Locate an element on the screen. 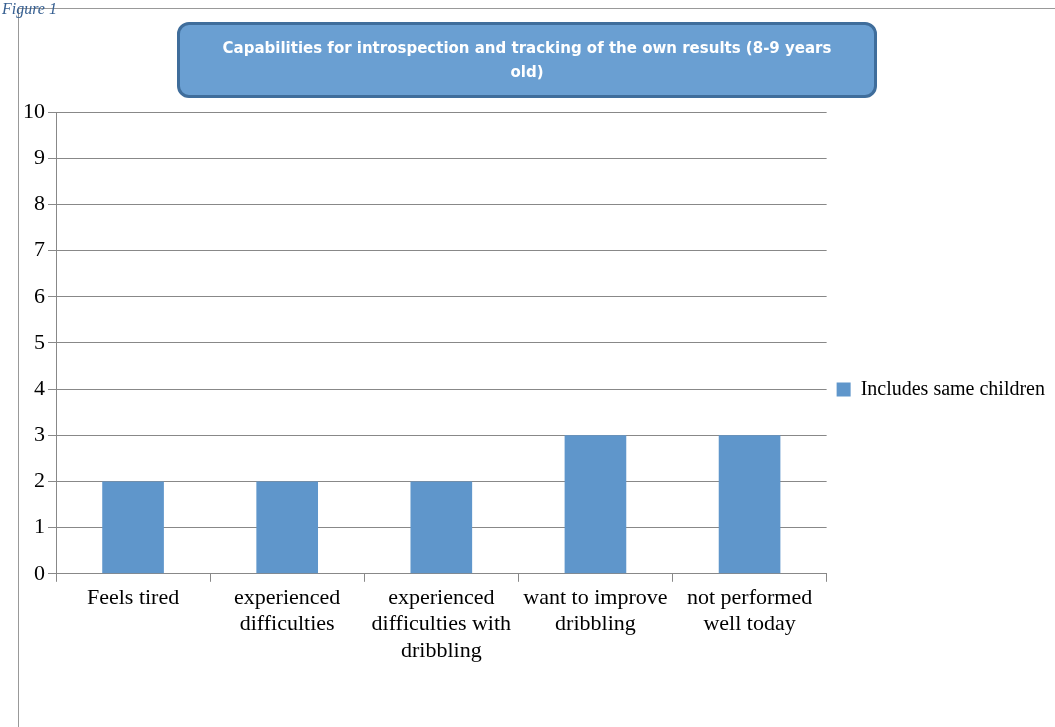 The height and width of the screenshot is (727, 1055). x-tick-label: experienced difficulties is located at coordinates (287, 609).